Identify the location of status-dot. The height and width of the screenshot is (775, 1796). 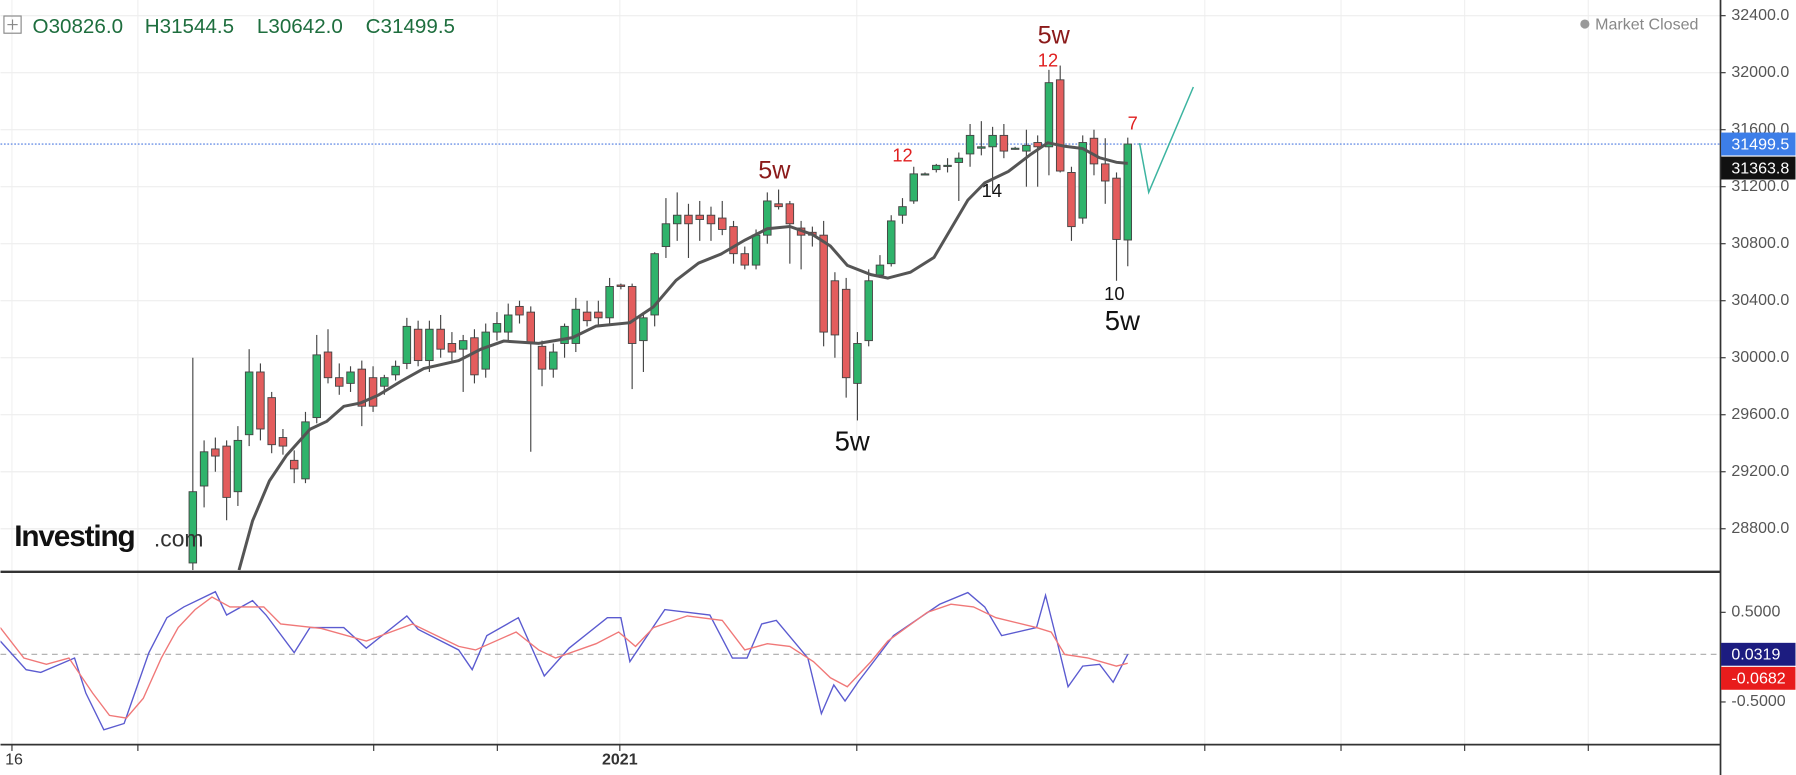
(1585, 24).